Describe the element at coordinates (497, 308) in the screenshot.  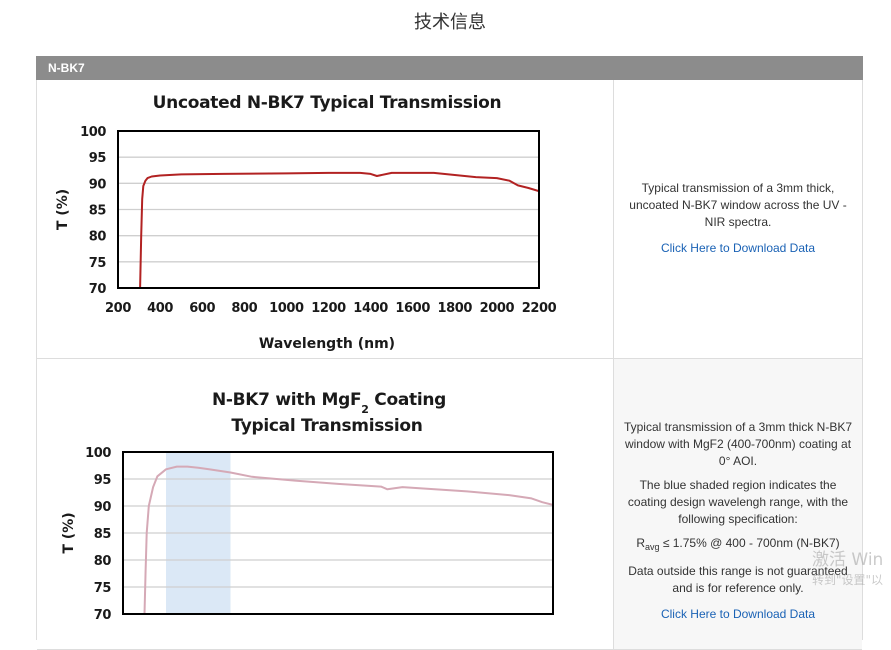
I see `x-tick-label: 2000` at that location.